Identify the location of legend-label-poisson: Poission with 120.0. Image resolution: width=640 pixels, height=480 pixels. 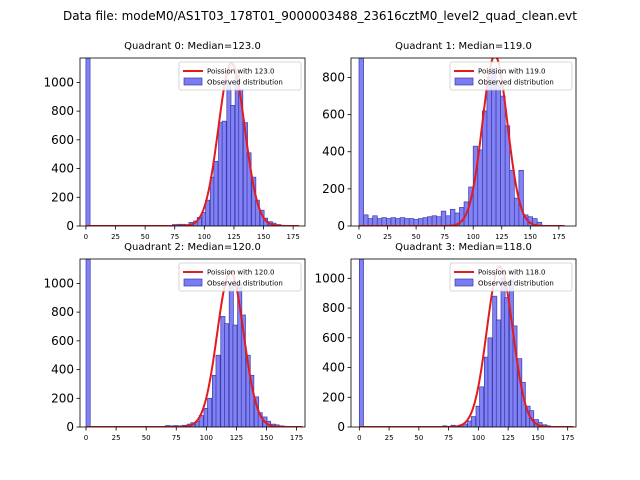
(241, 273).